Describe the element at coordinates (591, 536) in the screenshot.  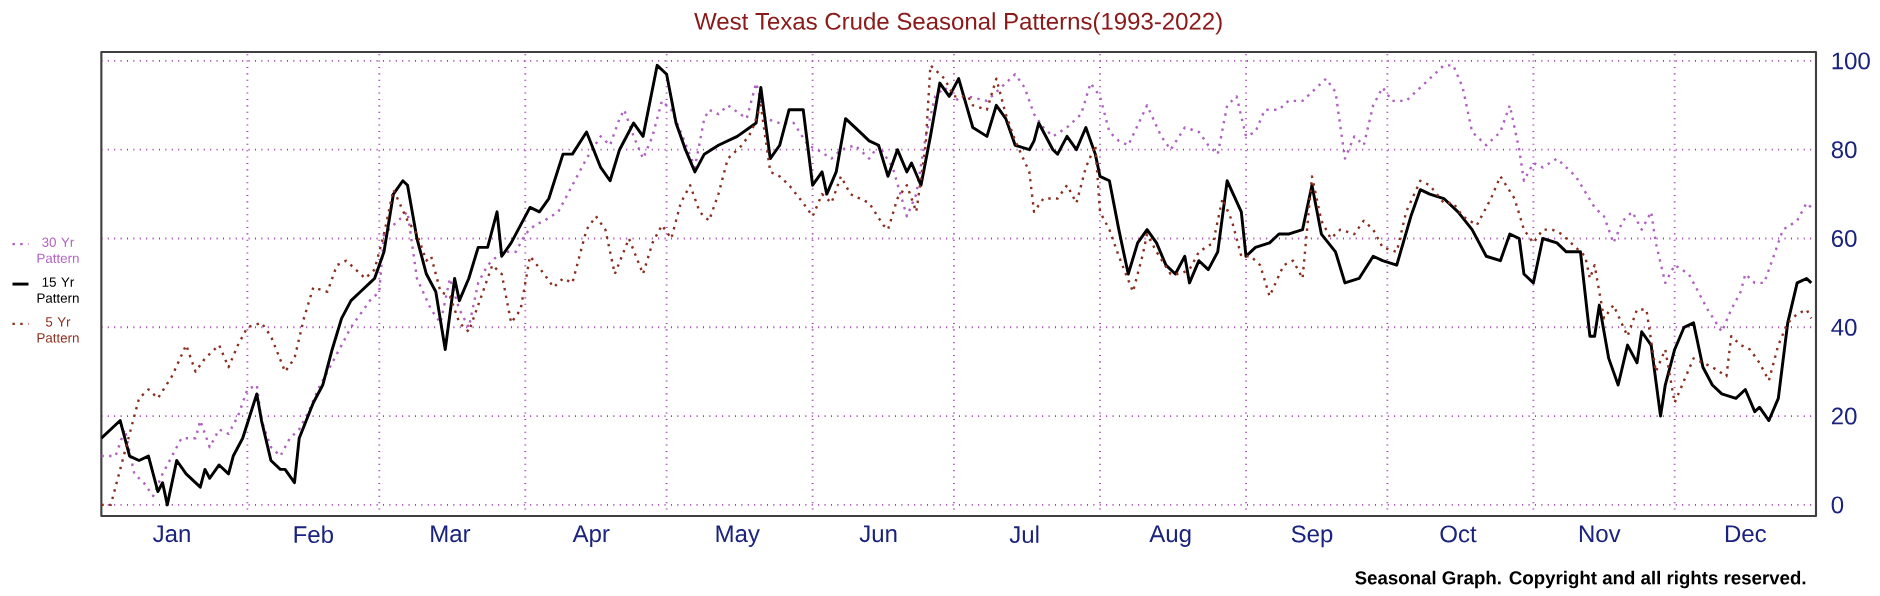
I see `x-tick-label: Apr` at that location.